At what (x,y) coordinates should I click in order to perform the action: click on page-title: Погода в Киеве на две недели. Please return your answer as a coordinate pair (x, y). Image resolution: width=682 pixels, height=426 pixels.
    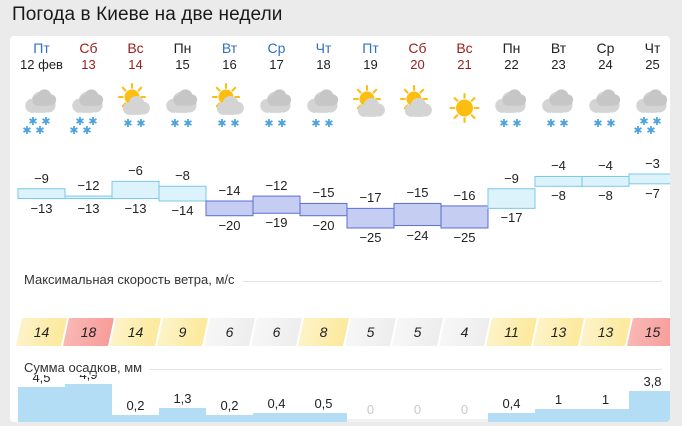
    Looking at the image, I should click on (147, 14).